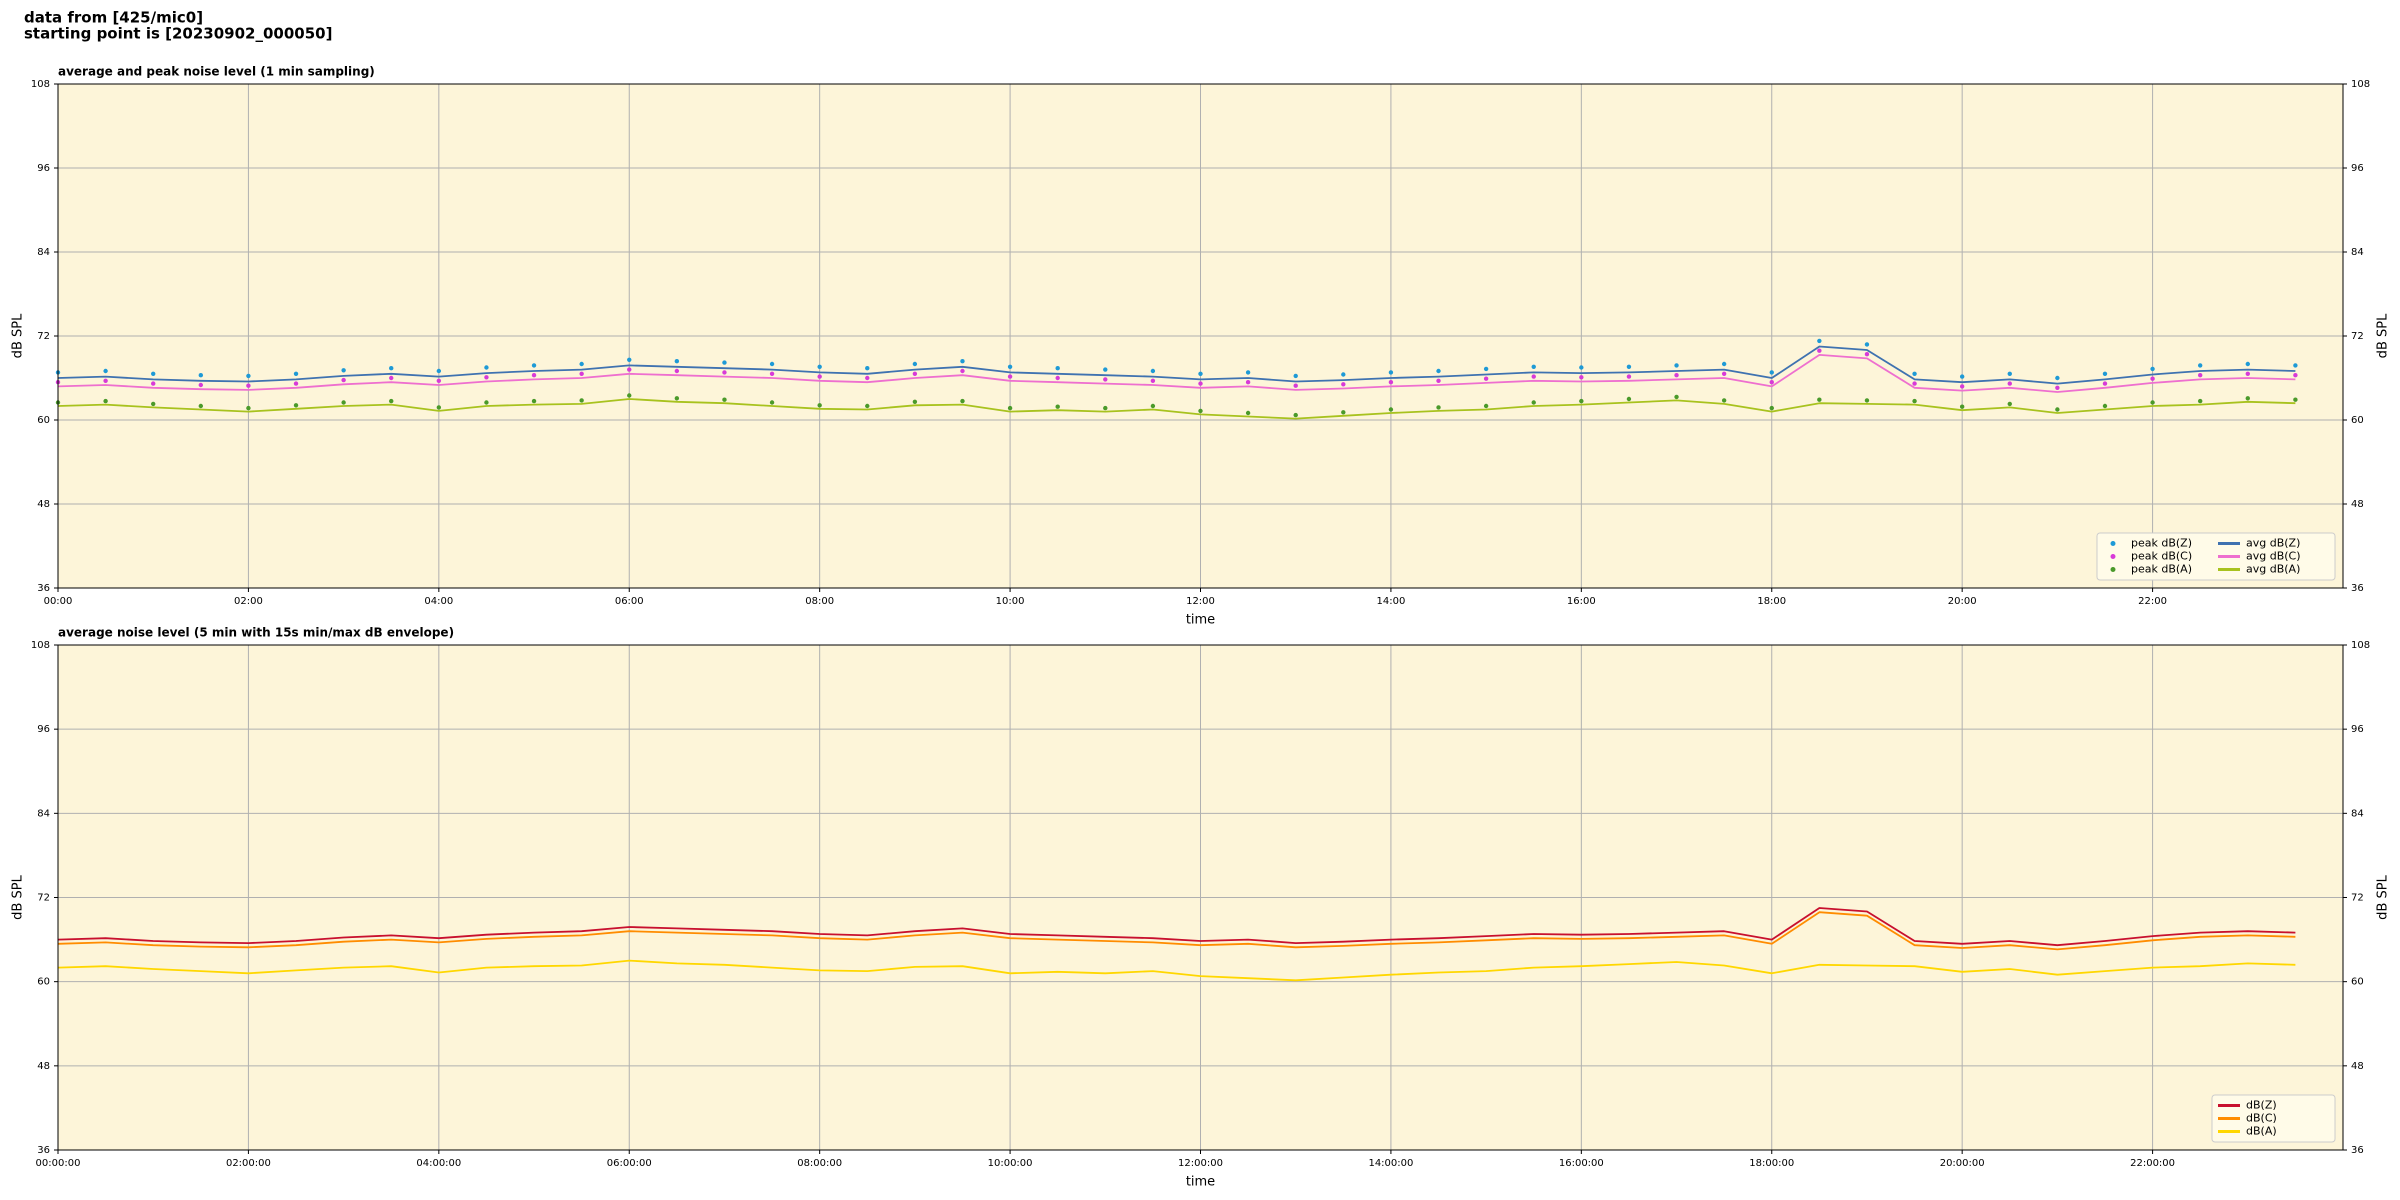  I want to click on x-tick-label: 02:00, so click(248, 601).